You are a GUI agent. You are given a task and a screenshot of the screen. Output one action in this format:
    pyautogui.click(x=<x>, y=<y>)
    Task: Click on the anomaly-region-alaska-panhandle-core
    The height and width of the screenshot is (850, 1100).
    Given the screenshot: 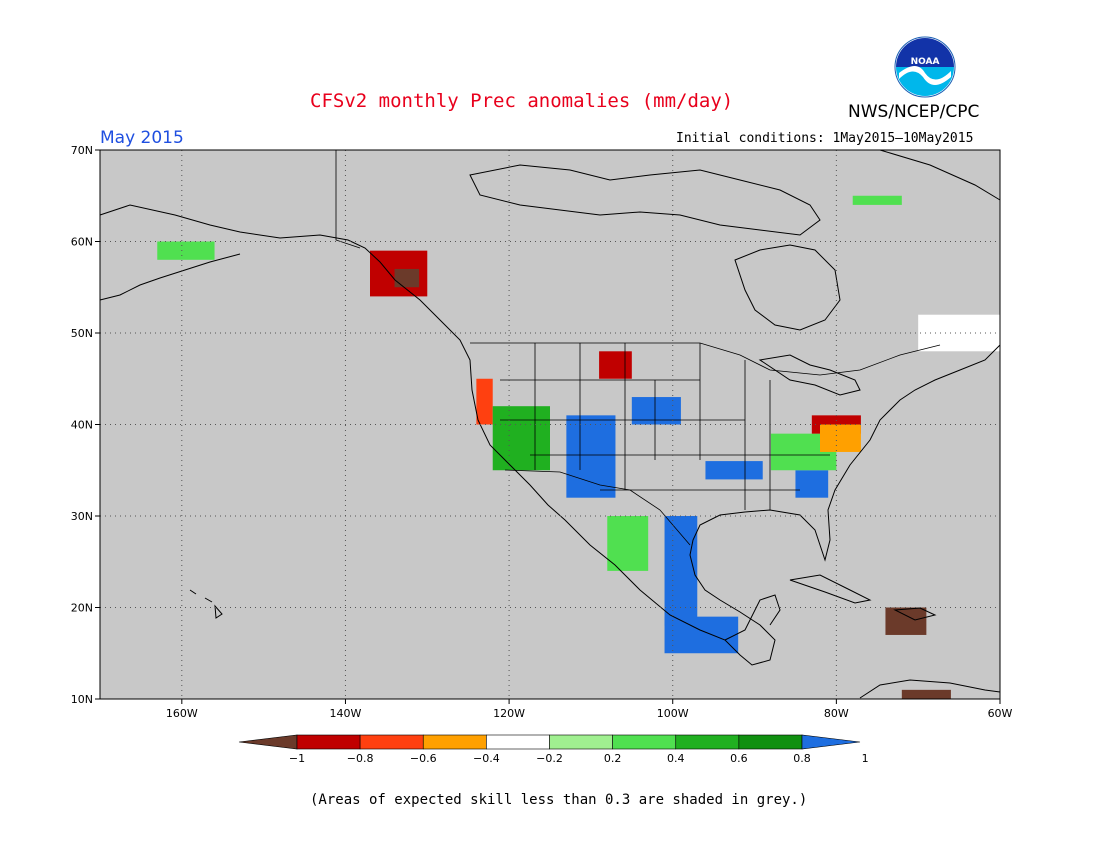 What is the action you would take?
    pyautogui.click(x=407, y=278)
    